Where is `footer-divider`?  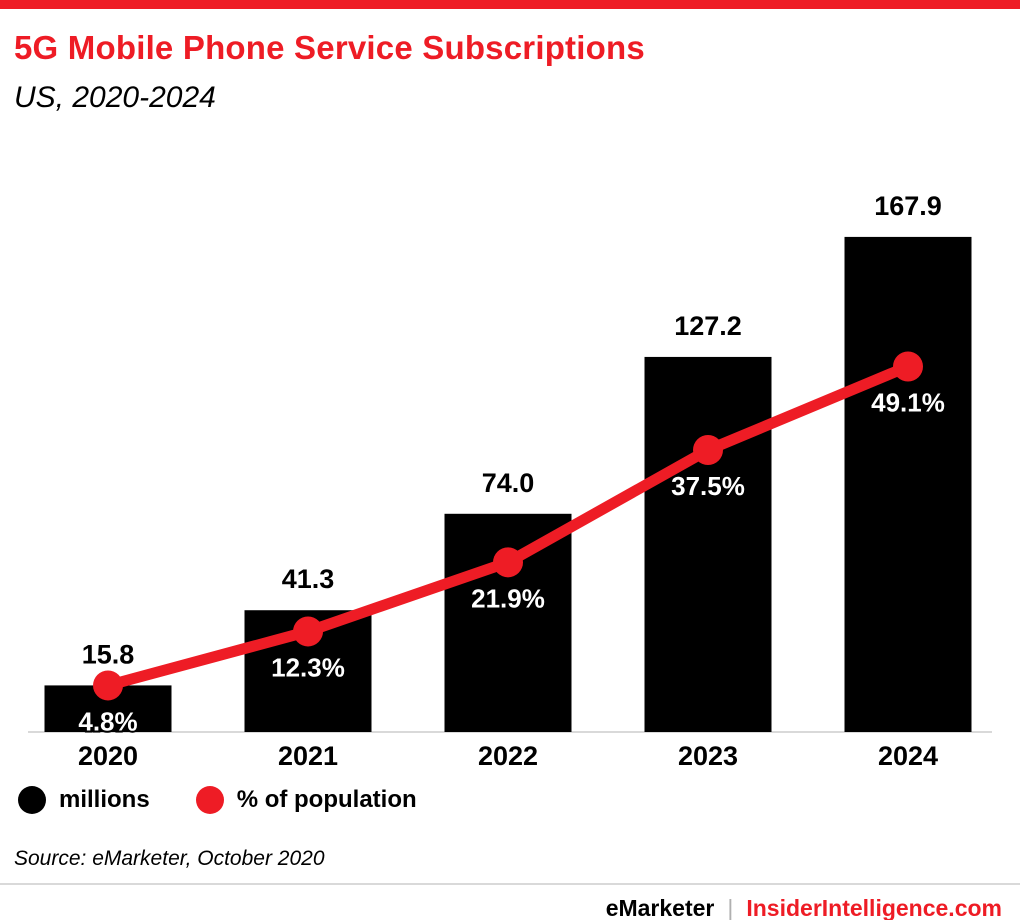 footer-divider is located at coordinates (510, 884).